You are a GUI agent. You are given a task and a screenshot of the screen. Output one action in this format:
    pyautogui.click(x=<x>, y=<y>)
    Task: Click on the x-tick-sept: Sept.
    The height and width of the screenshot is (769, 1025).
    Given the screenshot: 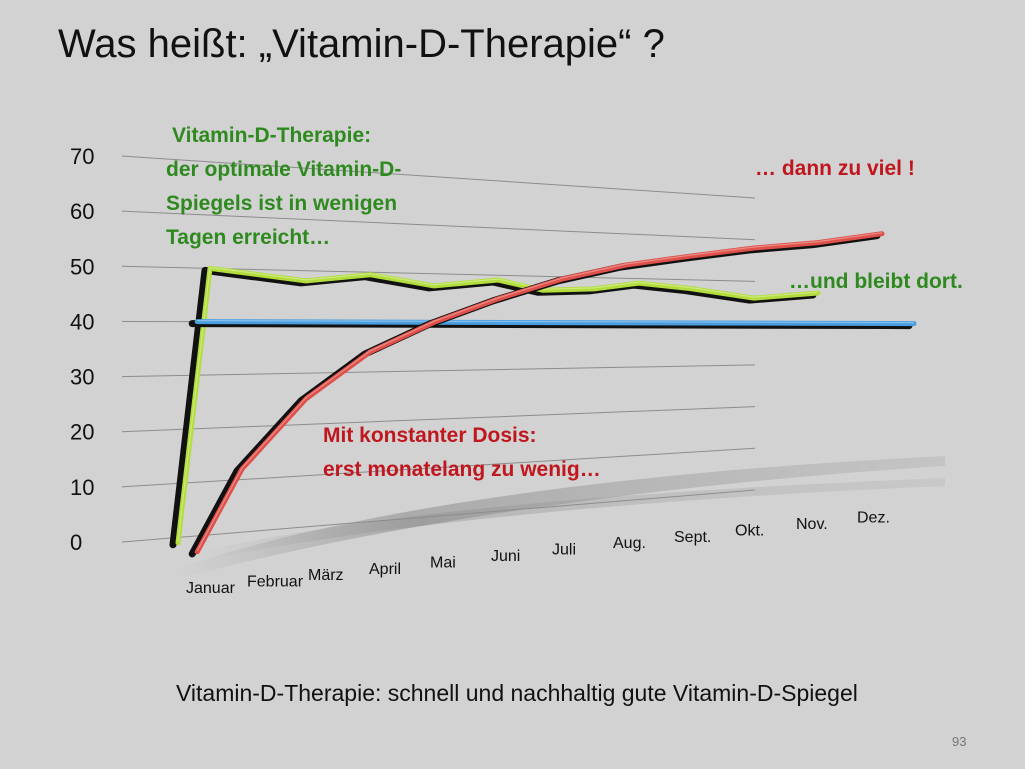 What is the action you would take?
    pyautogui.click(x=692, y=537)
    